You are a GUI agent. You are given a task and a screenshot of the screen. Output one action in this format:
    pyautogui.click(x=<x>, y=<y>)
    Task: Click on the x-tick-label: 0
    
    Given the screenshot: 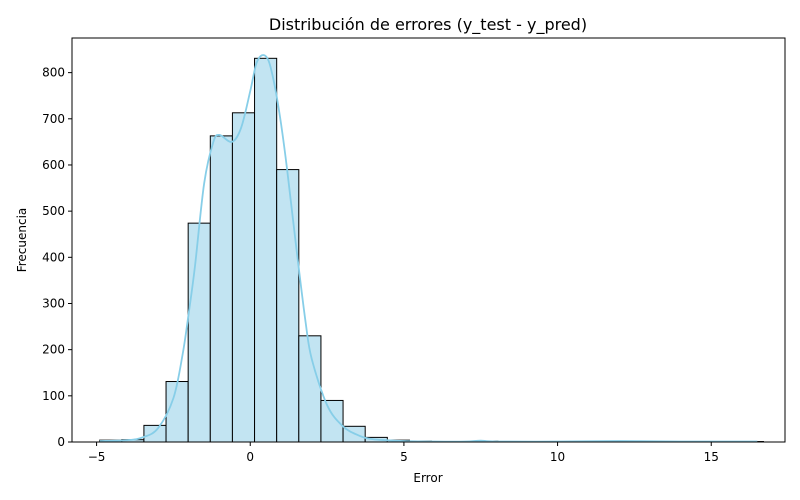 What is the action you would take?
    pyautogui.click(x=250, y=457)
    